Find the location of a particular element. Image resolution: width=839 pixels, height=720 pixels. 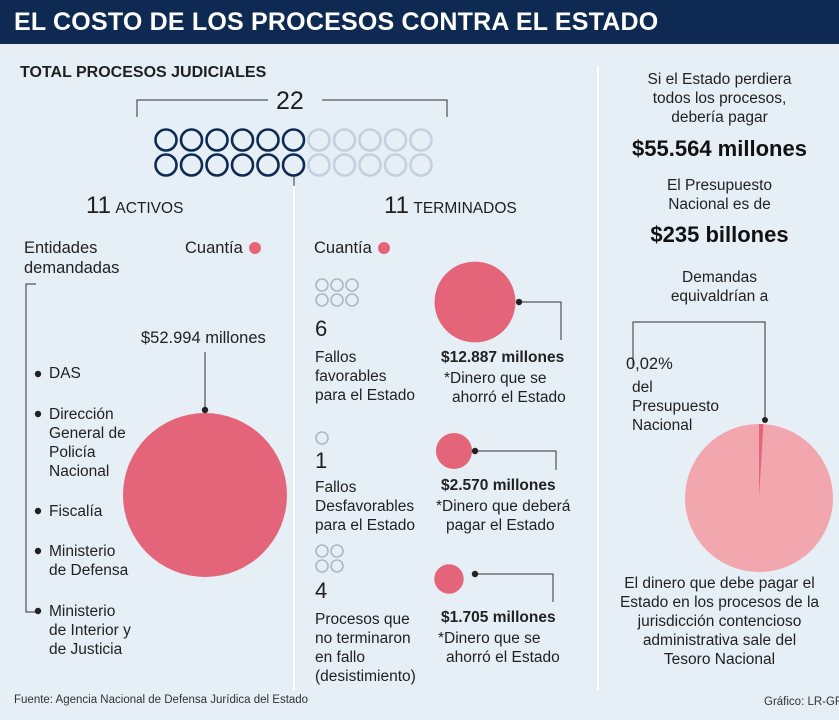

total-bracket is located at coordinates (202, 108).